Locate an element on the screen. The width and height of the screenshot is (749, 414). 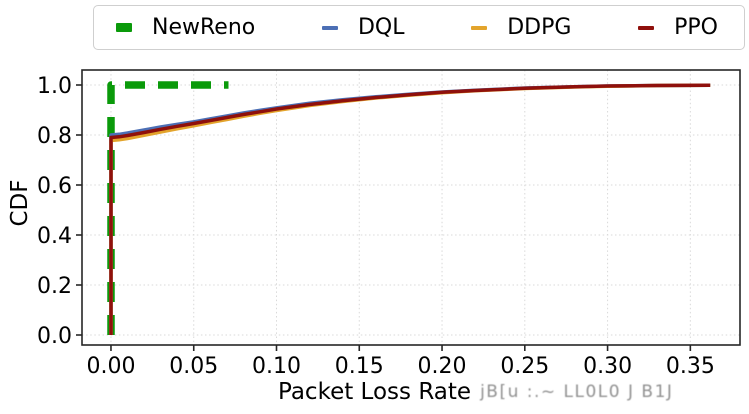
x-tick-label: 0.20 is located at coordinates (442, 366).